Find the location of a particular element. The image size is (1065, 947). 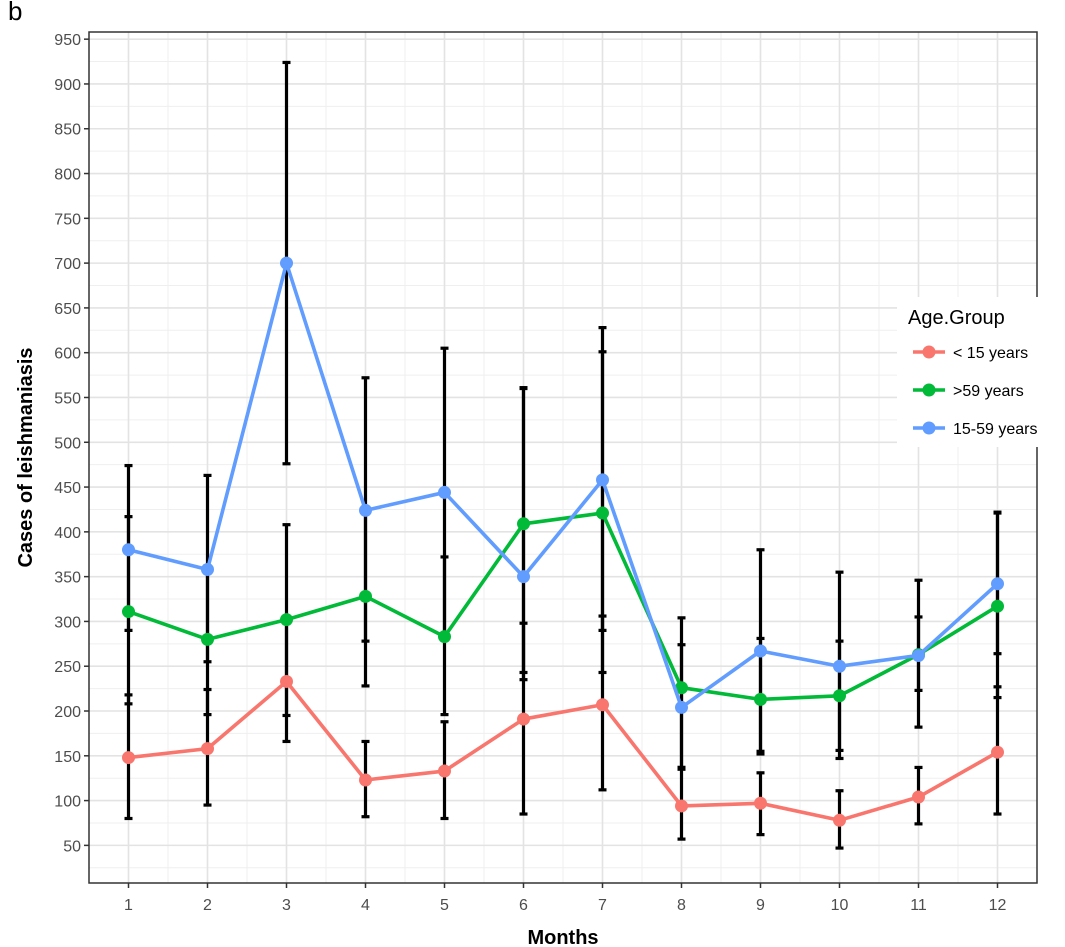

y-tick-label: 450 is located at coordinates (67, 488).